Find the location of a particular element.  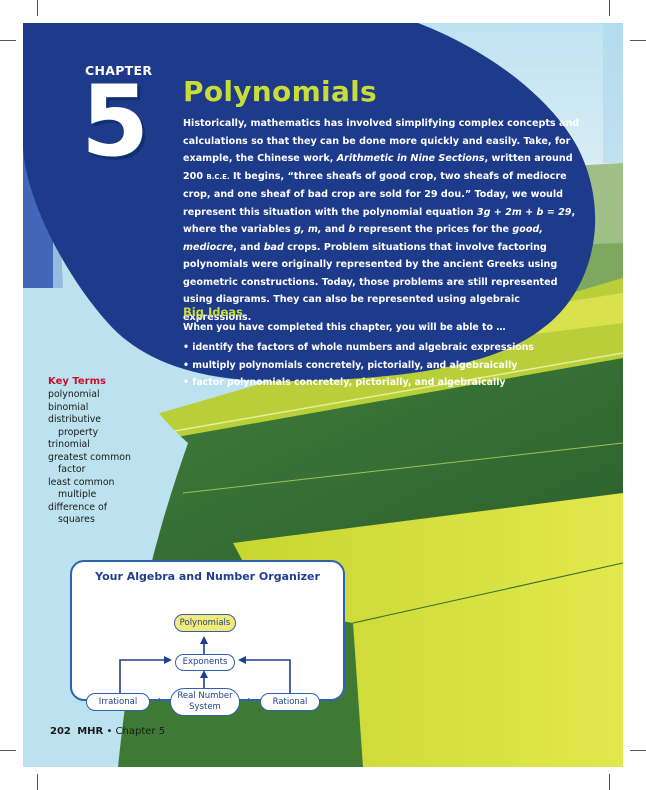

list-item: least common is located at coordinates (81, 482).